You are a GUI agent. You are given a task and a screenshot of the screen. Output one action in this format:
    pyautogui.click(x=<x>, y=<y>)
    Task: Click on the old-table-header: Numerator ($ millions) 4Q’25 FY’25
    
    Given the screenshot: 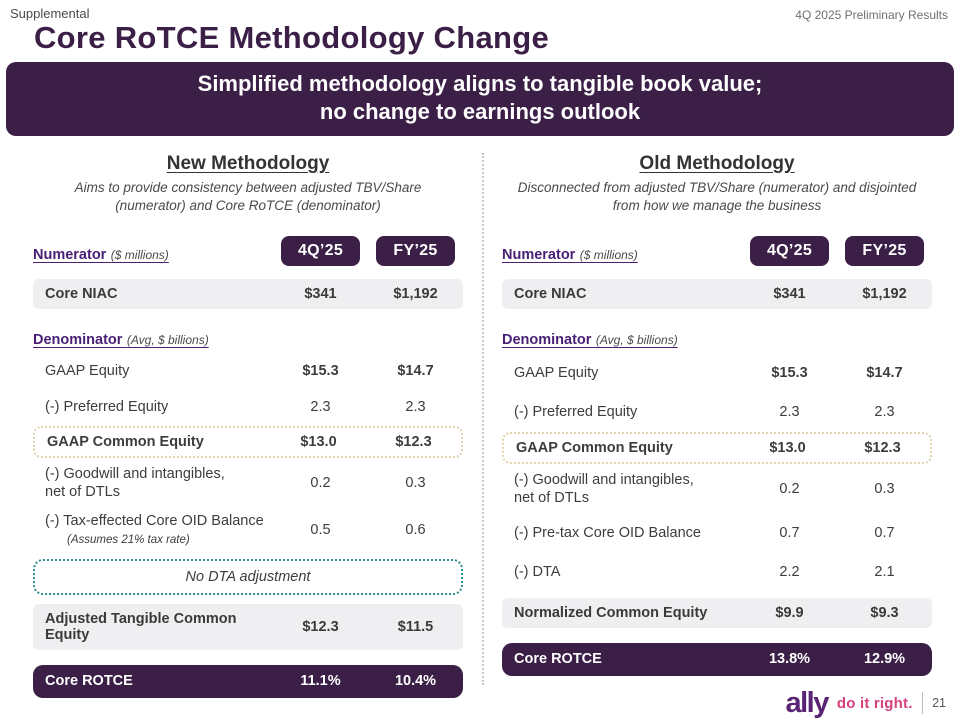 What is the action you would take?
    pyautogui.click(x=717, y=251)
    